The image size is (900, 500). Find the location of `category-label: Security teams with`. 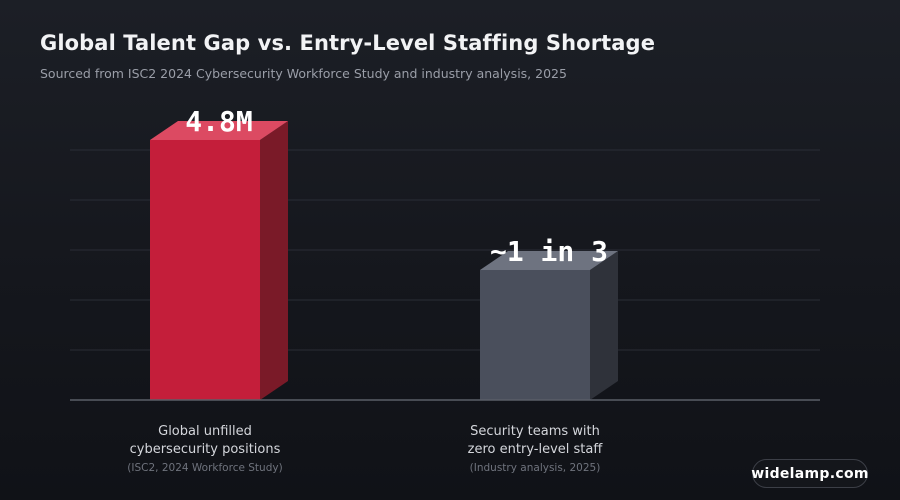

category-label: Security teams with is located at coordinates (535, 431).